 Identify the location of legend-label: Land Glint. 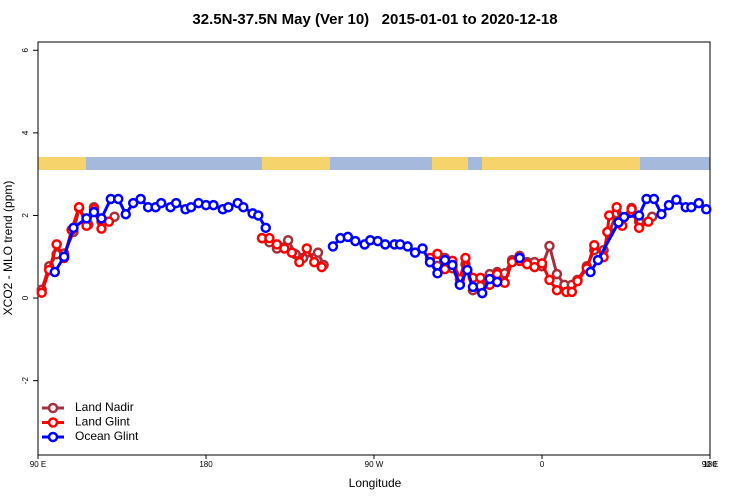
(102, 422).